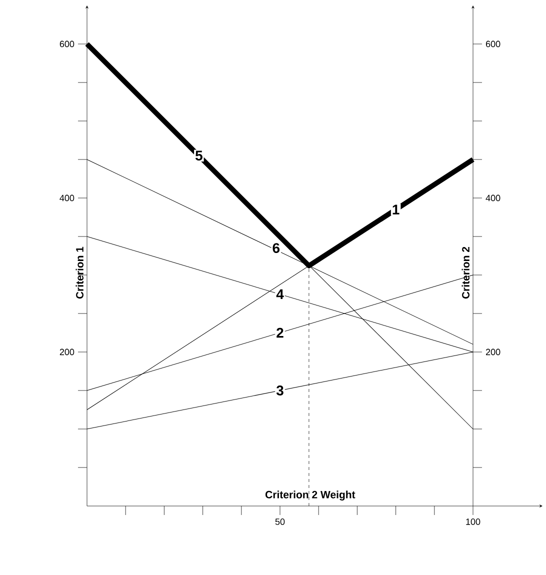 The width and height of the screenshot is (546, 575). Describe the element at coordinates (493, 44) in the screenshot. I see `y2-tick-label: 600` at that location.